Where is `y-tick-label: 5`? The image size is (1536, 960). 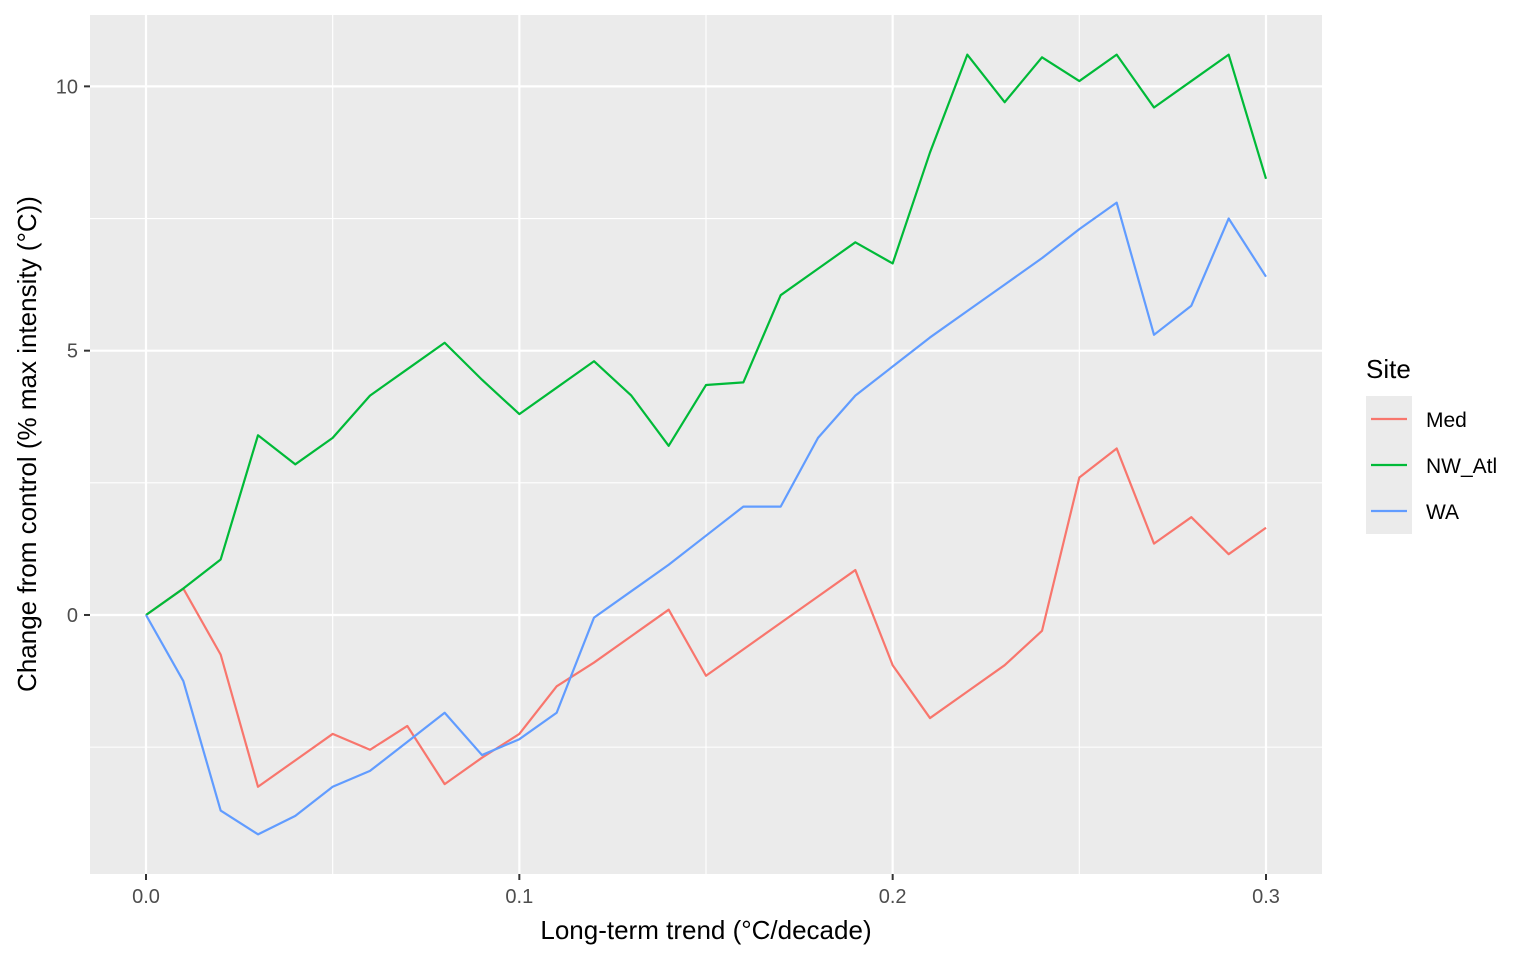 y-tick-label: 5 is located at coordinates (72, 352).